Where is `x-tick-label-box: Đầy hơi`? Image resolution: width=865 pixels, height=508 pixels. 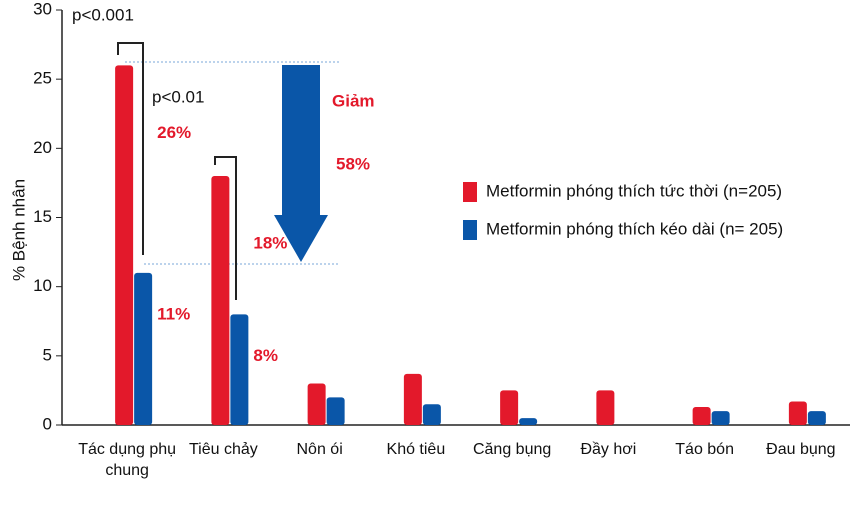 x-tick-label-box: Đầy hơi is located at coordinates (608, 449).